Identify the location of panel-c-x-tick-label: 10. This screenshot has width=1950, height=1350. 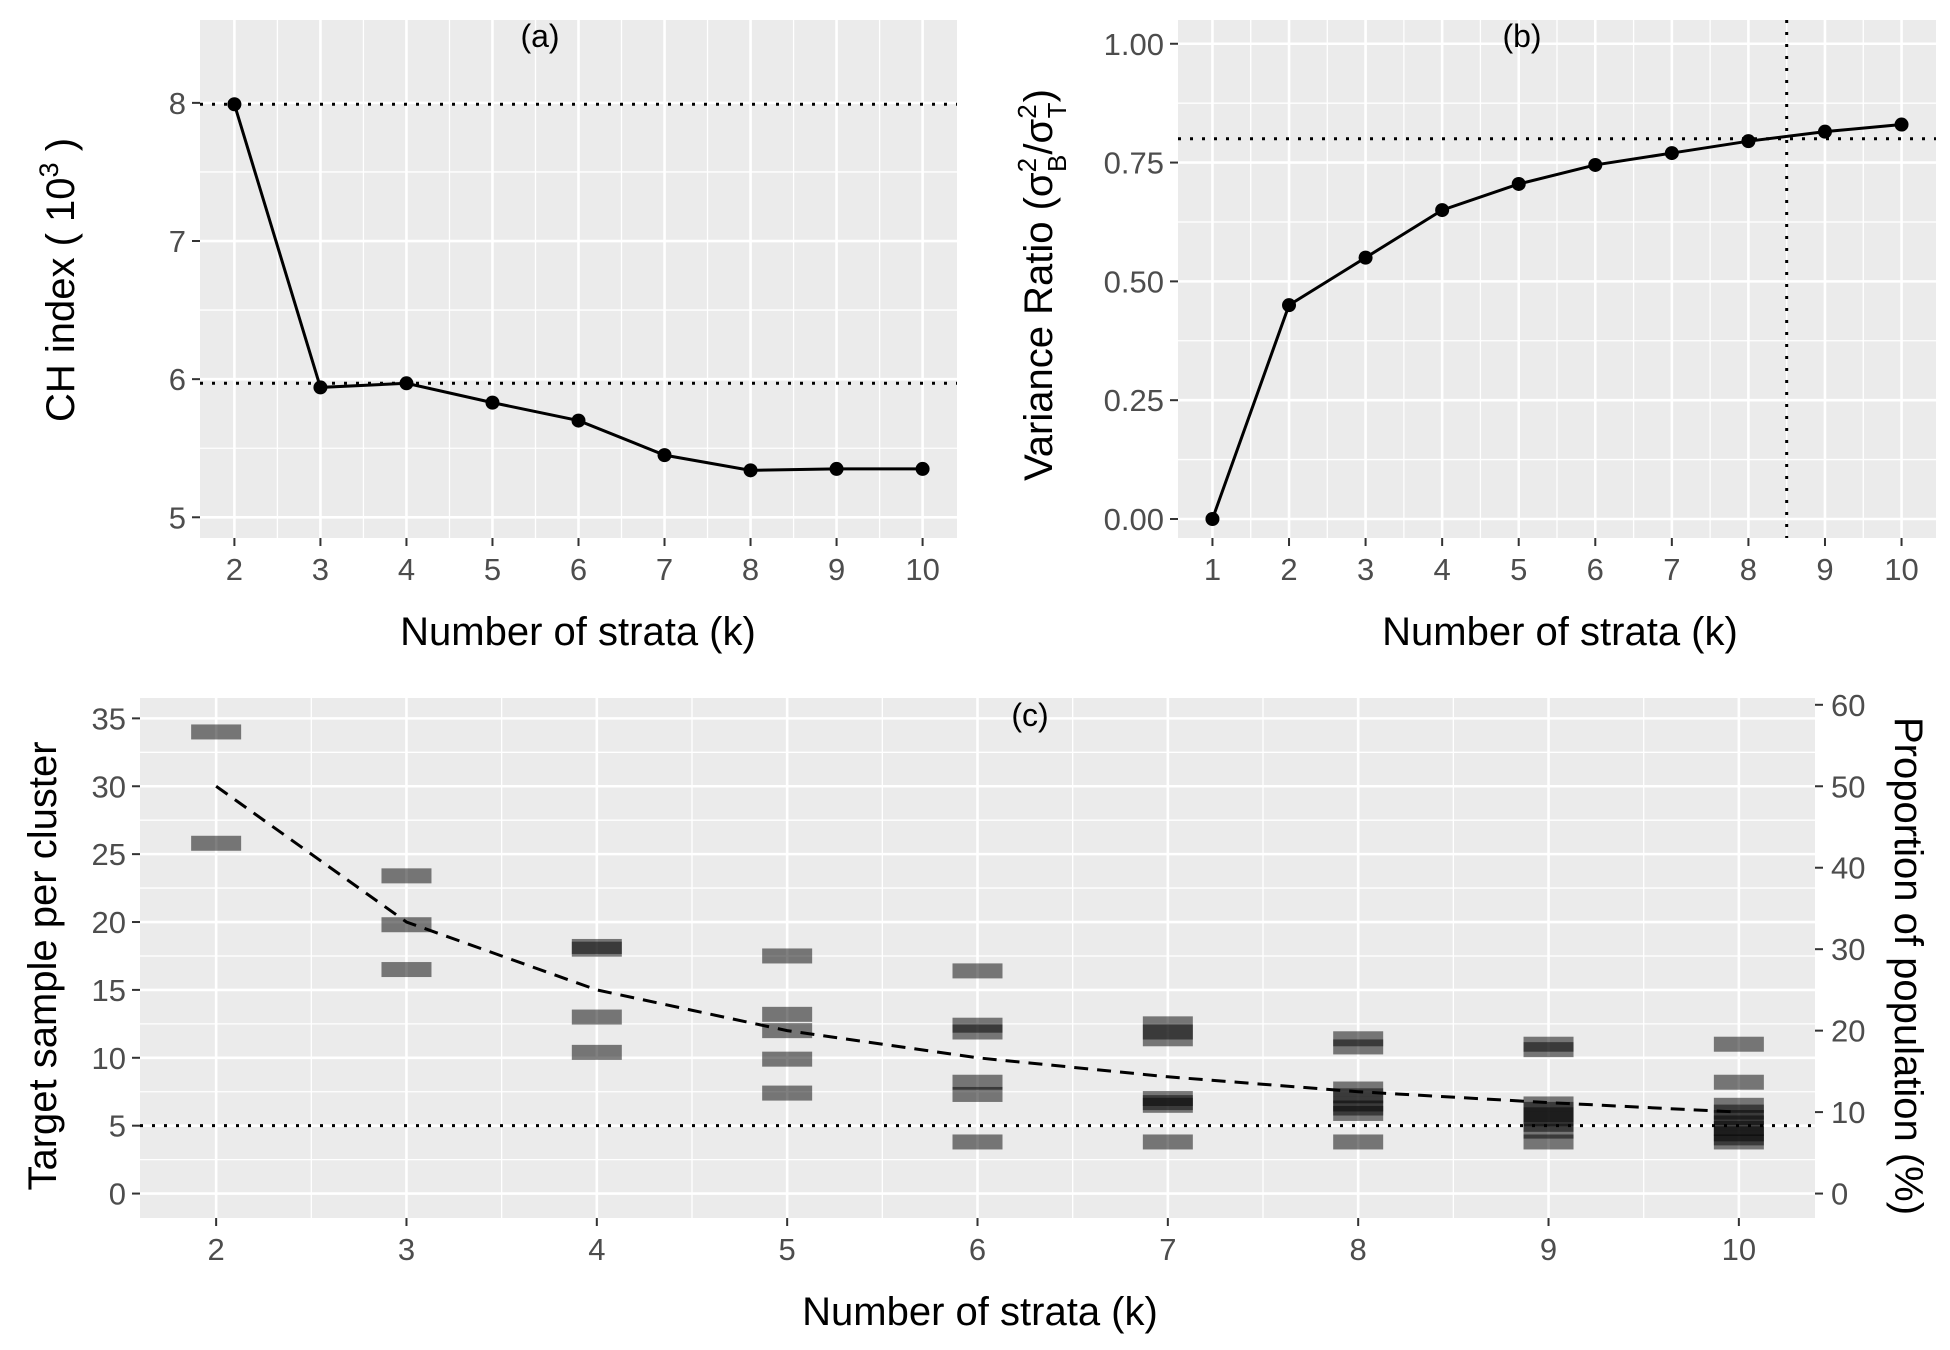
(1739, 1249).